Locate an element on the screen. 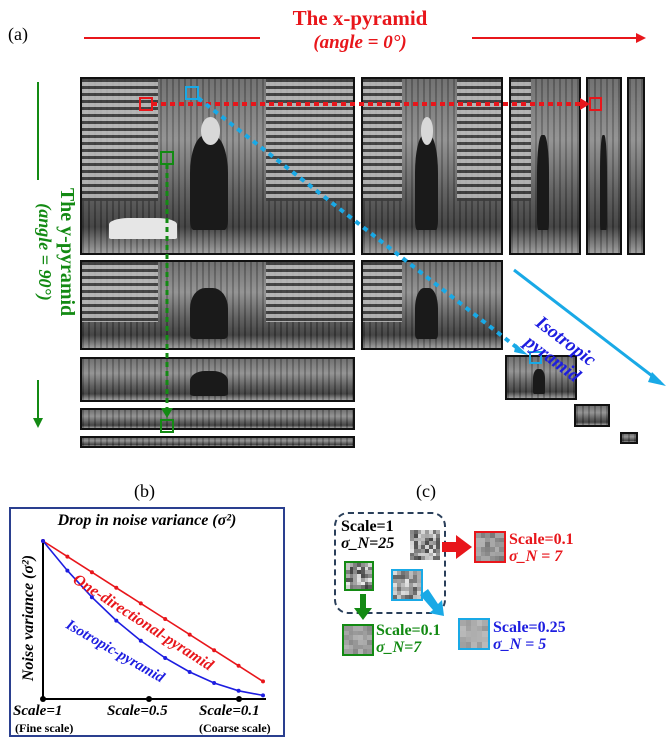 This screenshot has height=742, width=668. tick-scale-0-5: Scale=0.5 is located at coordinates (137, 711).